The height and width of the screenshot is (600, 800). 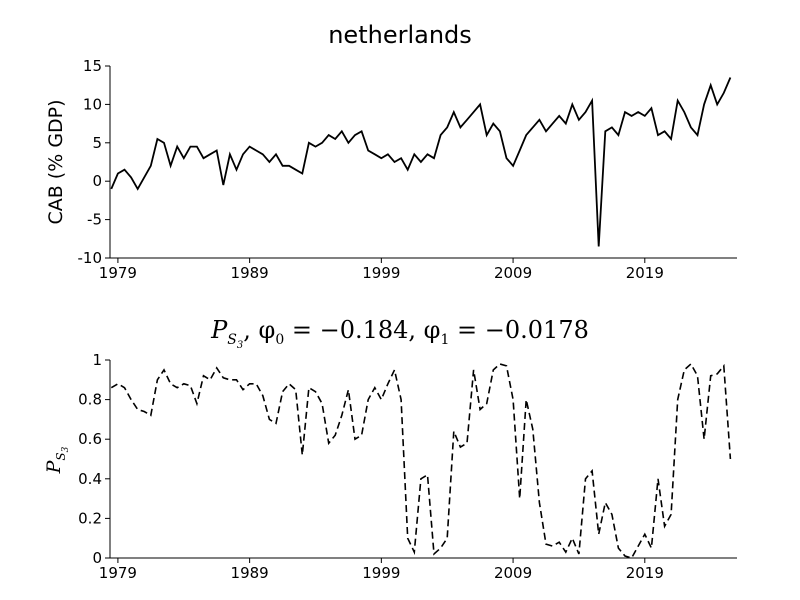 I want to click on chart-ps3-x-ticks: 1979 1989 1999 2009 2019, so click(x=381, y=570).